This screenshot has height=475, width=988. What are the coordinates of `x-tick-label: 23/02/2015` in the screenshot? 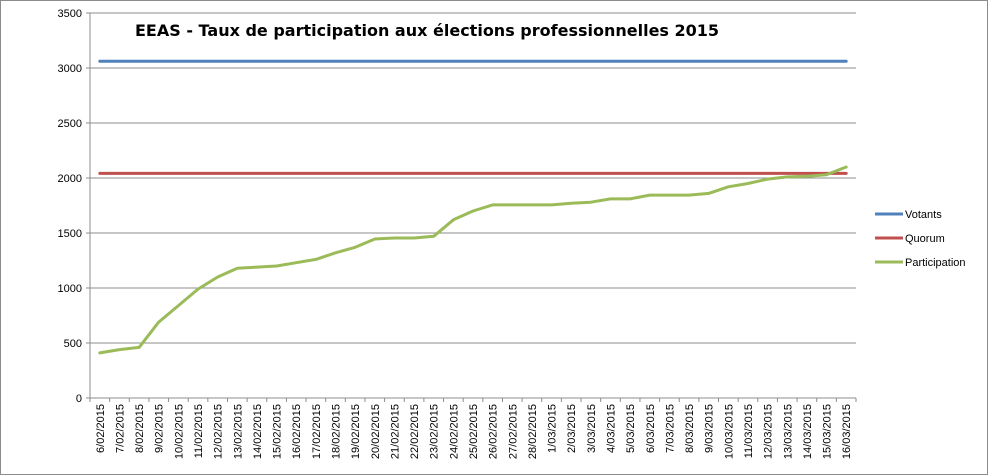 It's located at (435, 431).